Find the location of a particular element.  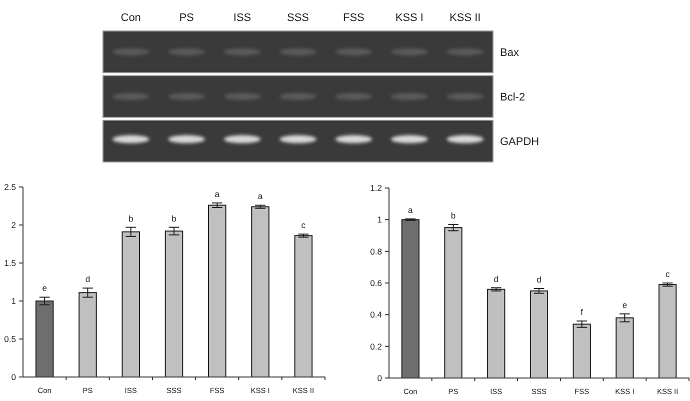

category-label: Con is located at coordinates (130, 18).